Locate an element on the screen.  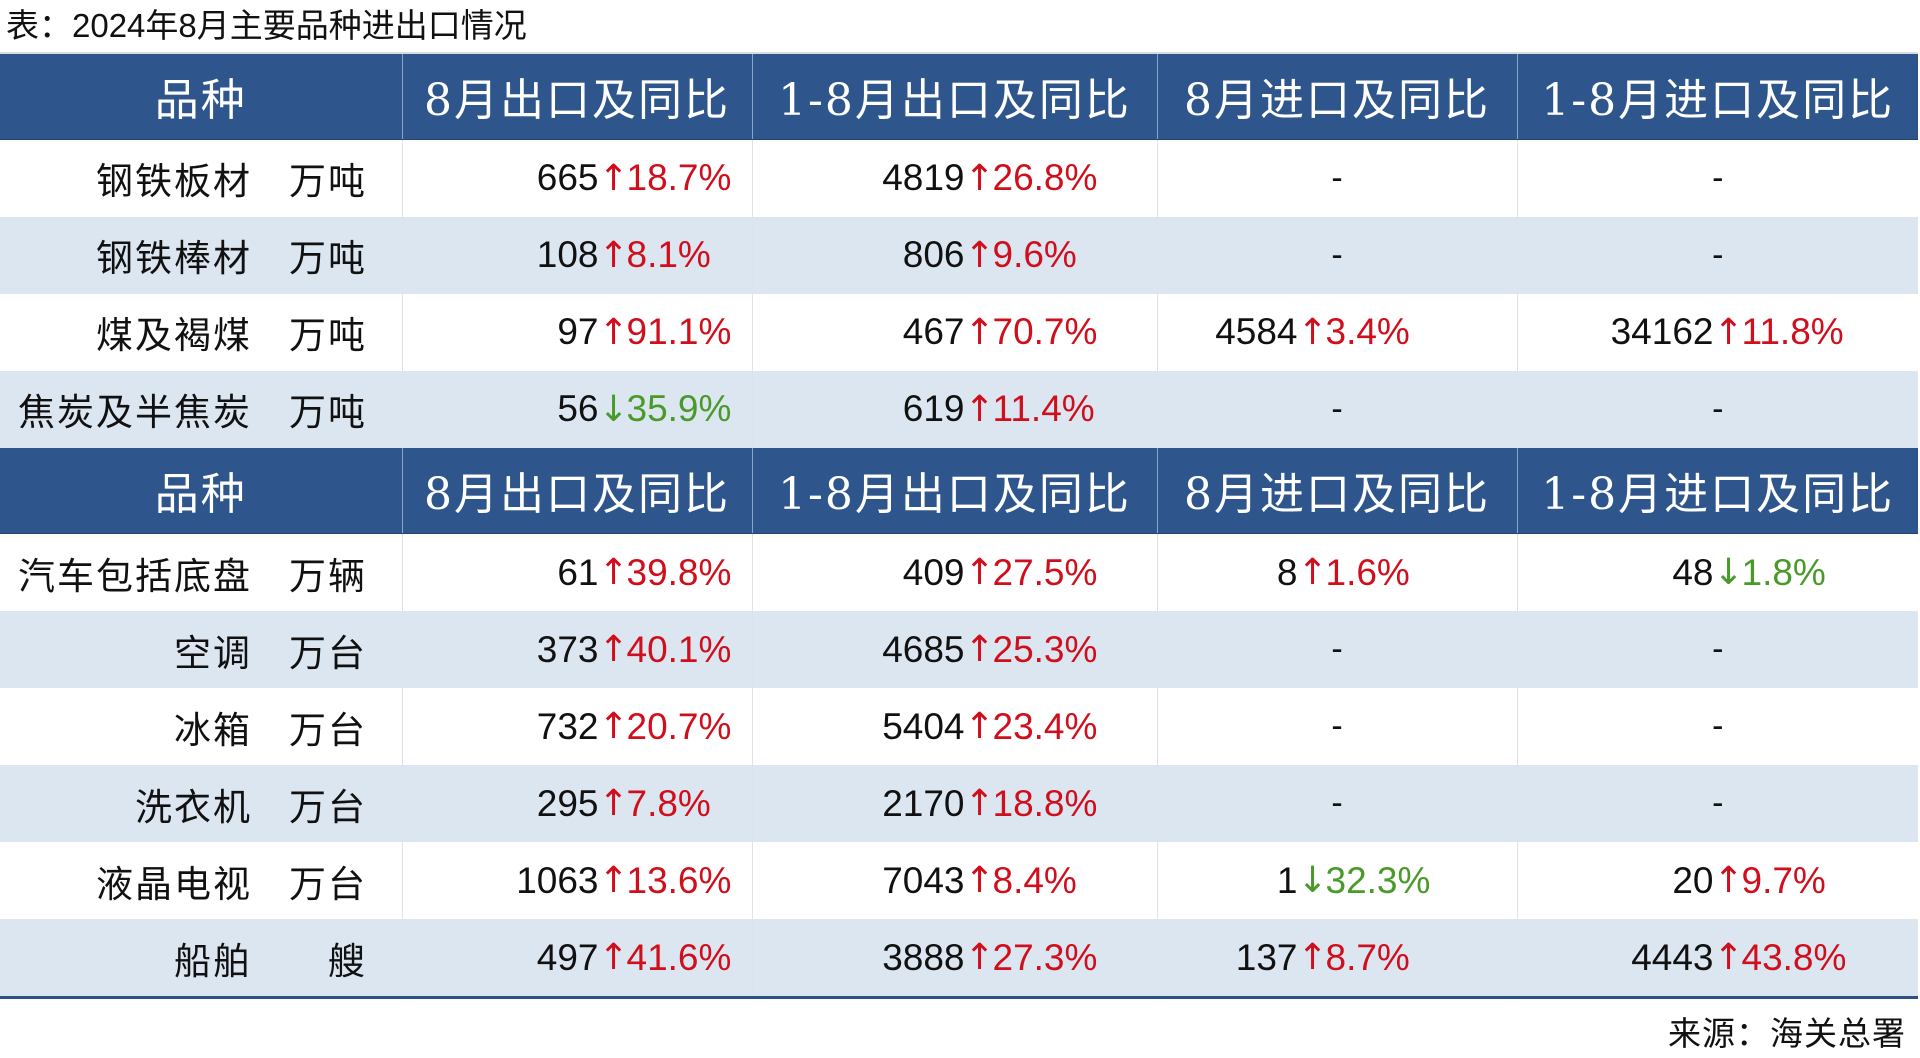
yoy-percent: 1.6% is located at coordinates (1367, 572).